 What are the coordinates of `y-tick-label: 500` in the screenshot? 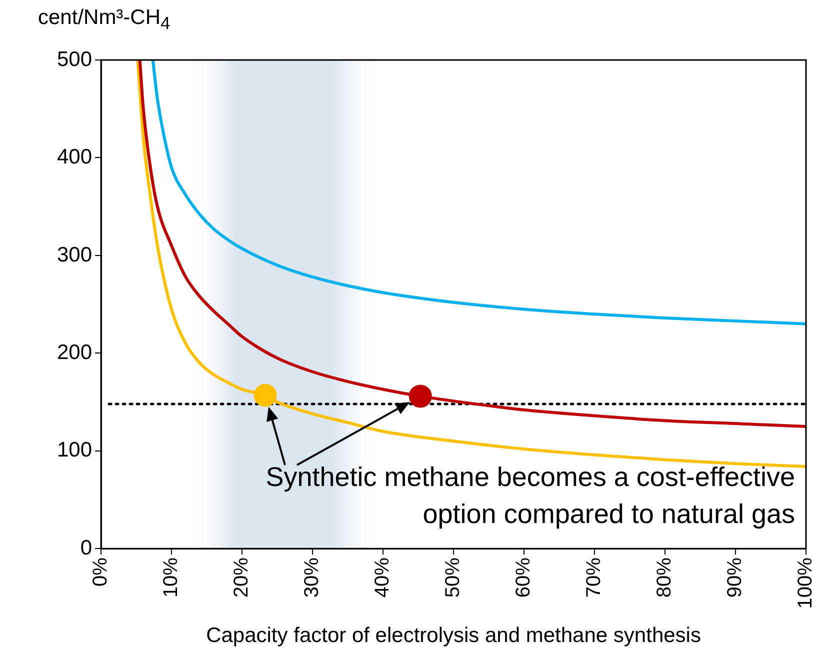 It's located at (74, 59).